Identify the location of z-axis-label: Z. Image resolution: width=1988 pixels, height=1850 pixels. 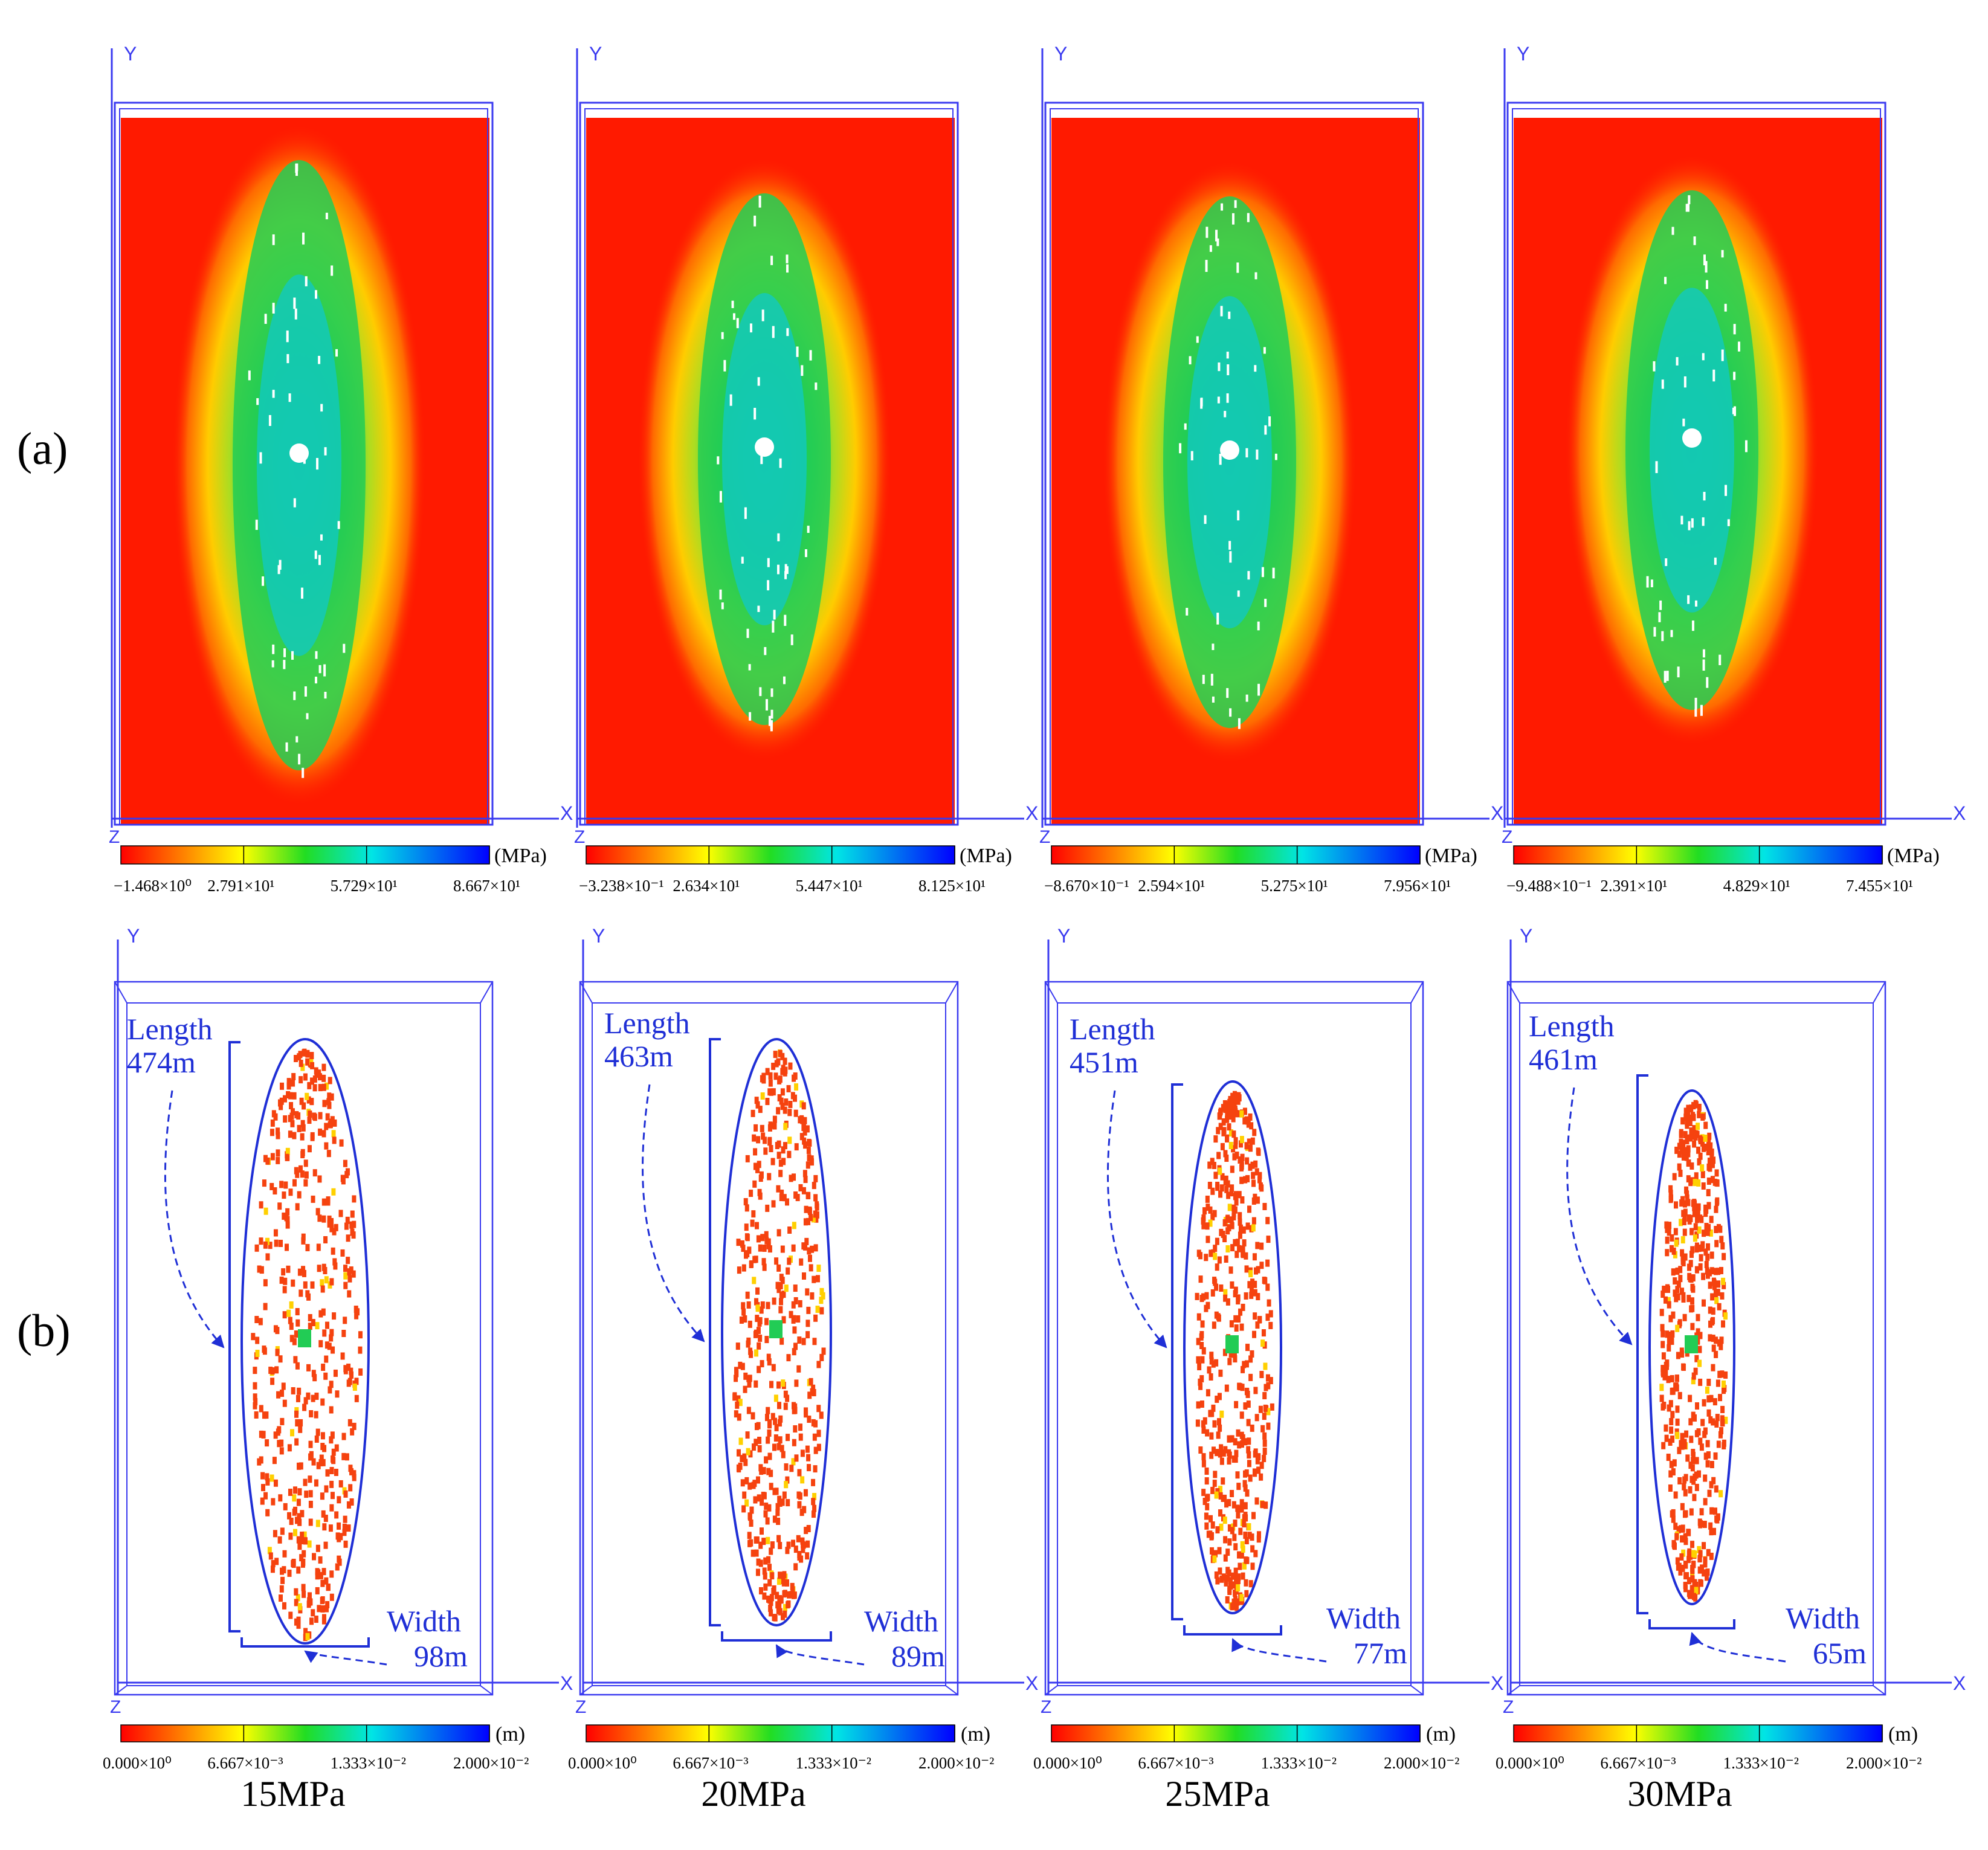
(114, 837).